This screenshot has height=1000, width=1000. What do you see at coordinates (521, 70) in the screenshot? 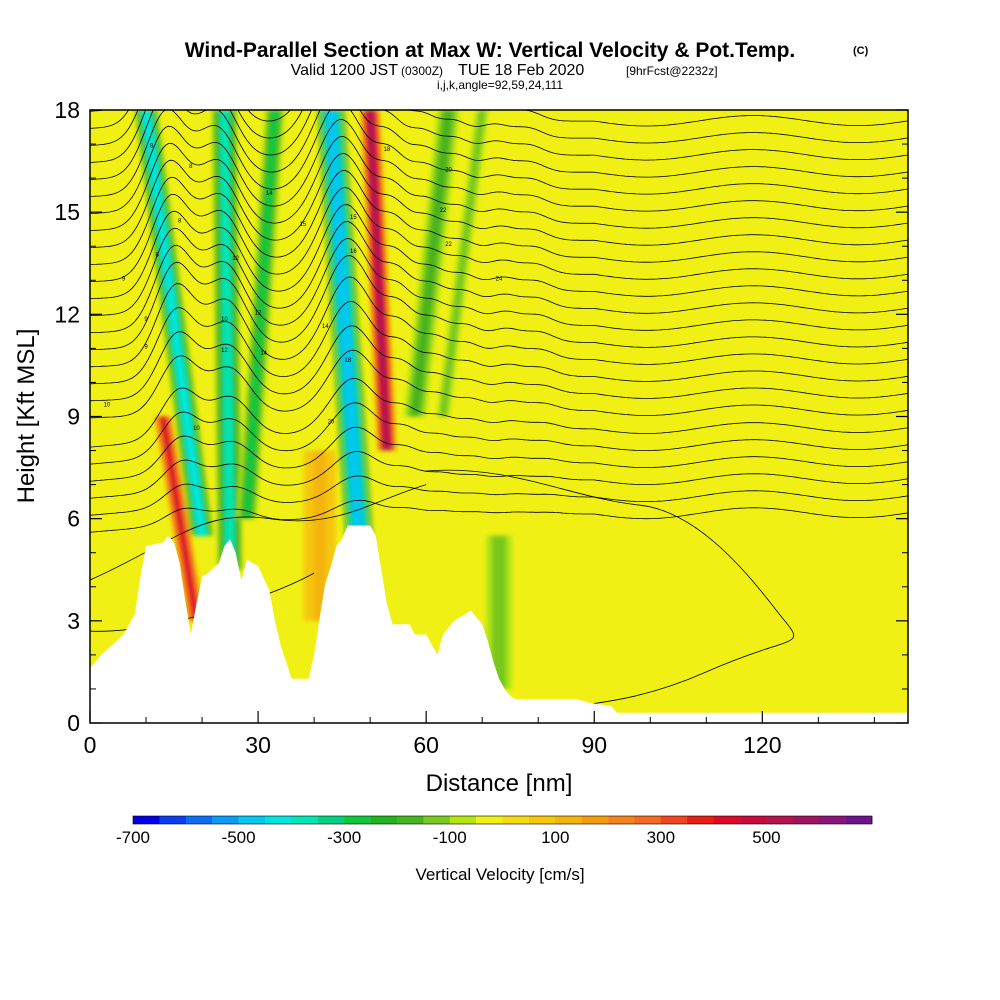
I see `chart-subtitle-date: TUE 18 Feb 2020` at bounding box center [521, 70].